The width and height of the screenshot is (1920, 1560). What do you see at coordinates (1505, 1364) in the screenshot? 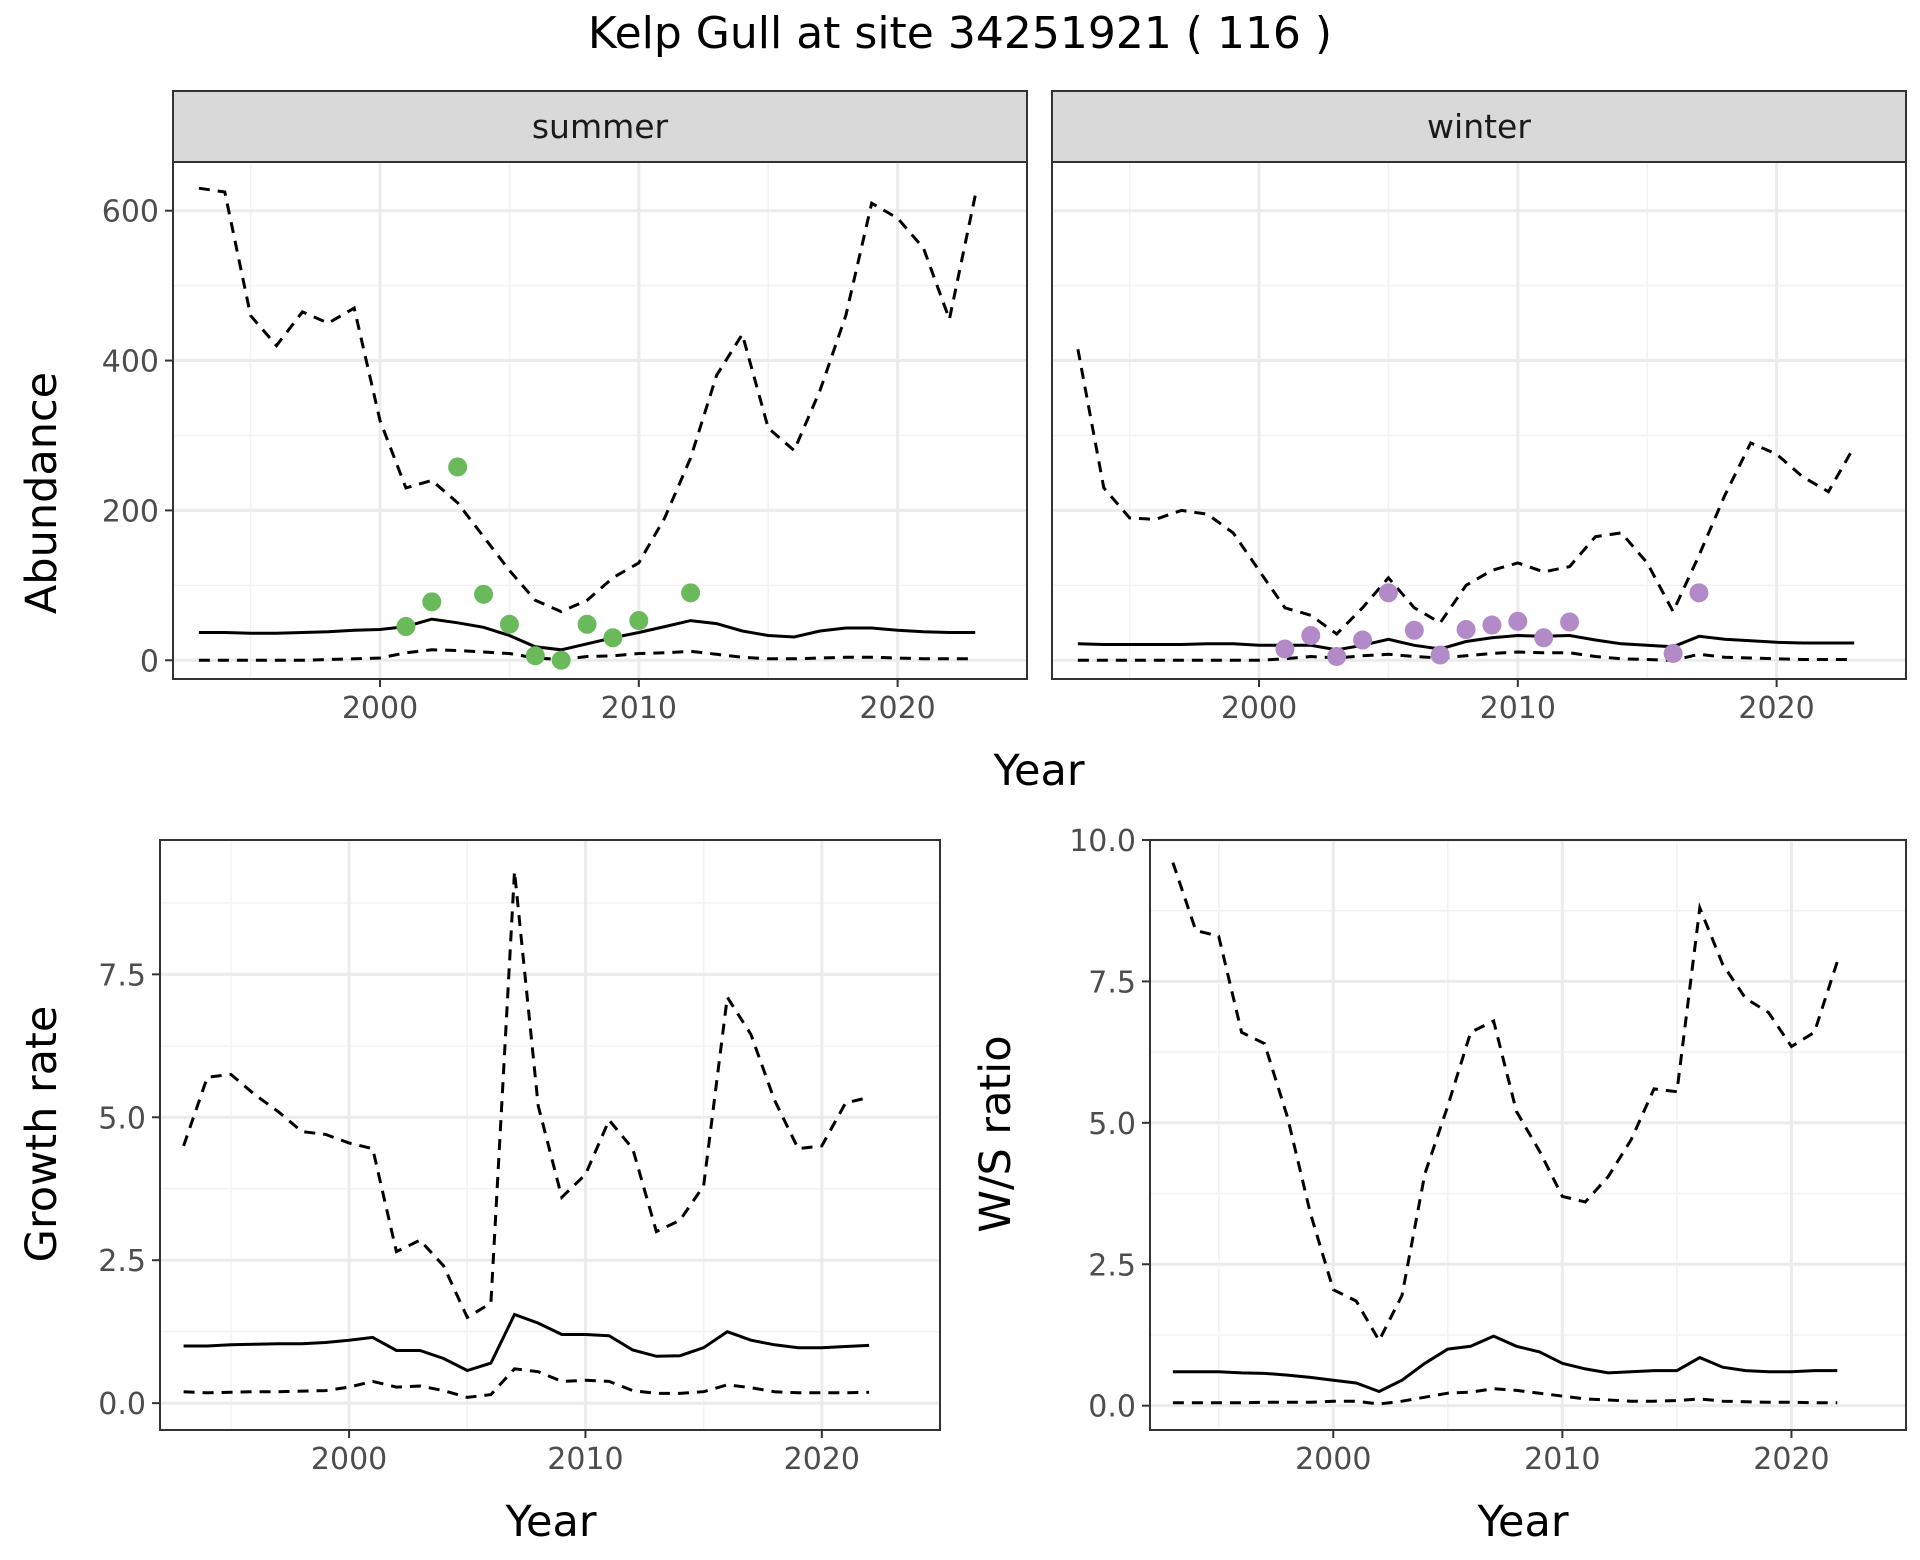
I see `ratio-estimate-line` at bounding box center [1505, 1364].